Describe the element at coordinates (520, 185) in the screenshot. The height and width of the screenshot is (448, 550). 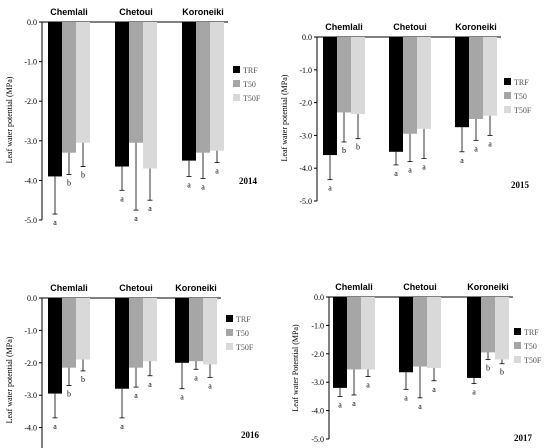
I see `panel-year-label: 2015` at that location.